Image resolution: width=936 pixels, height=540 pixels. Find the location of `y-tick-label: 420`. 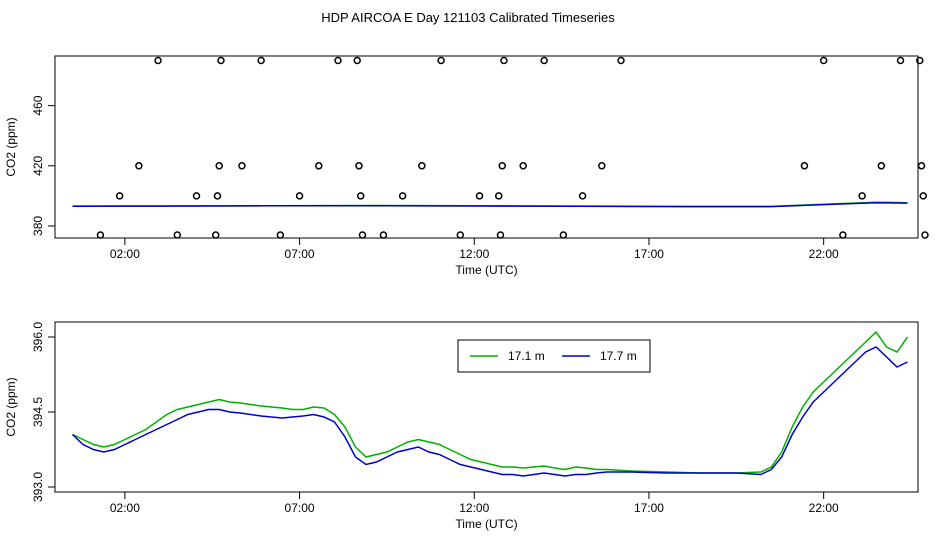

y-tick-label: 420 is located at coordinates (38, 165).